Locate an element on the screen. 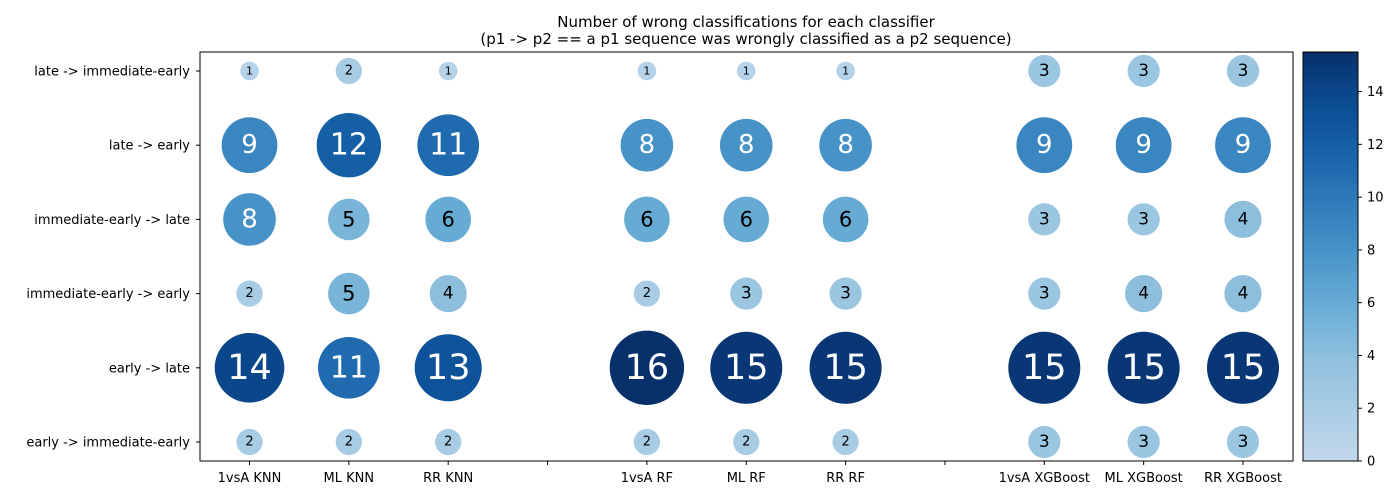 This screenshot has width=1400, height=504. y-tick-label: early -> late is located at coordinates (149, 368).